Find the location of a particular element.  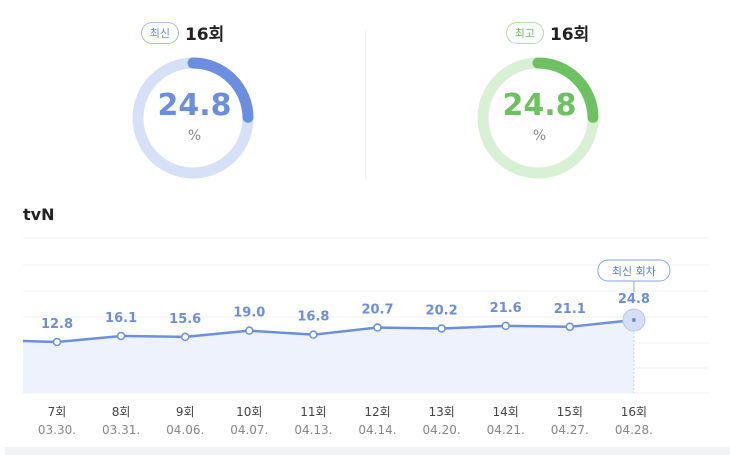

bottom-band is located at coordinates (367, 451).